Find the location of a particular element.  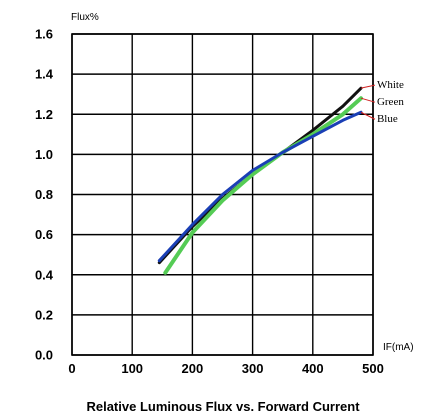

y-tick-label: 1.2 is located at coordinates (44, 114).